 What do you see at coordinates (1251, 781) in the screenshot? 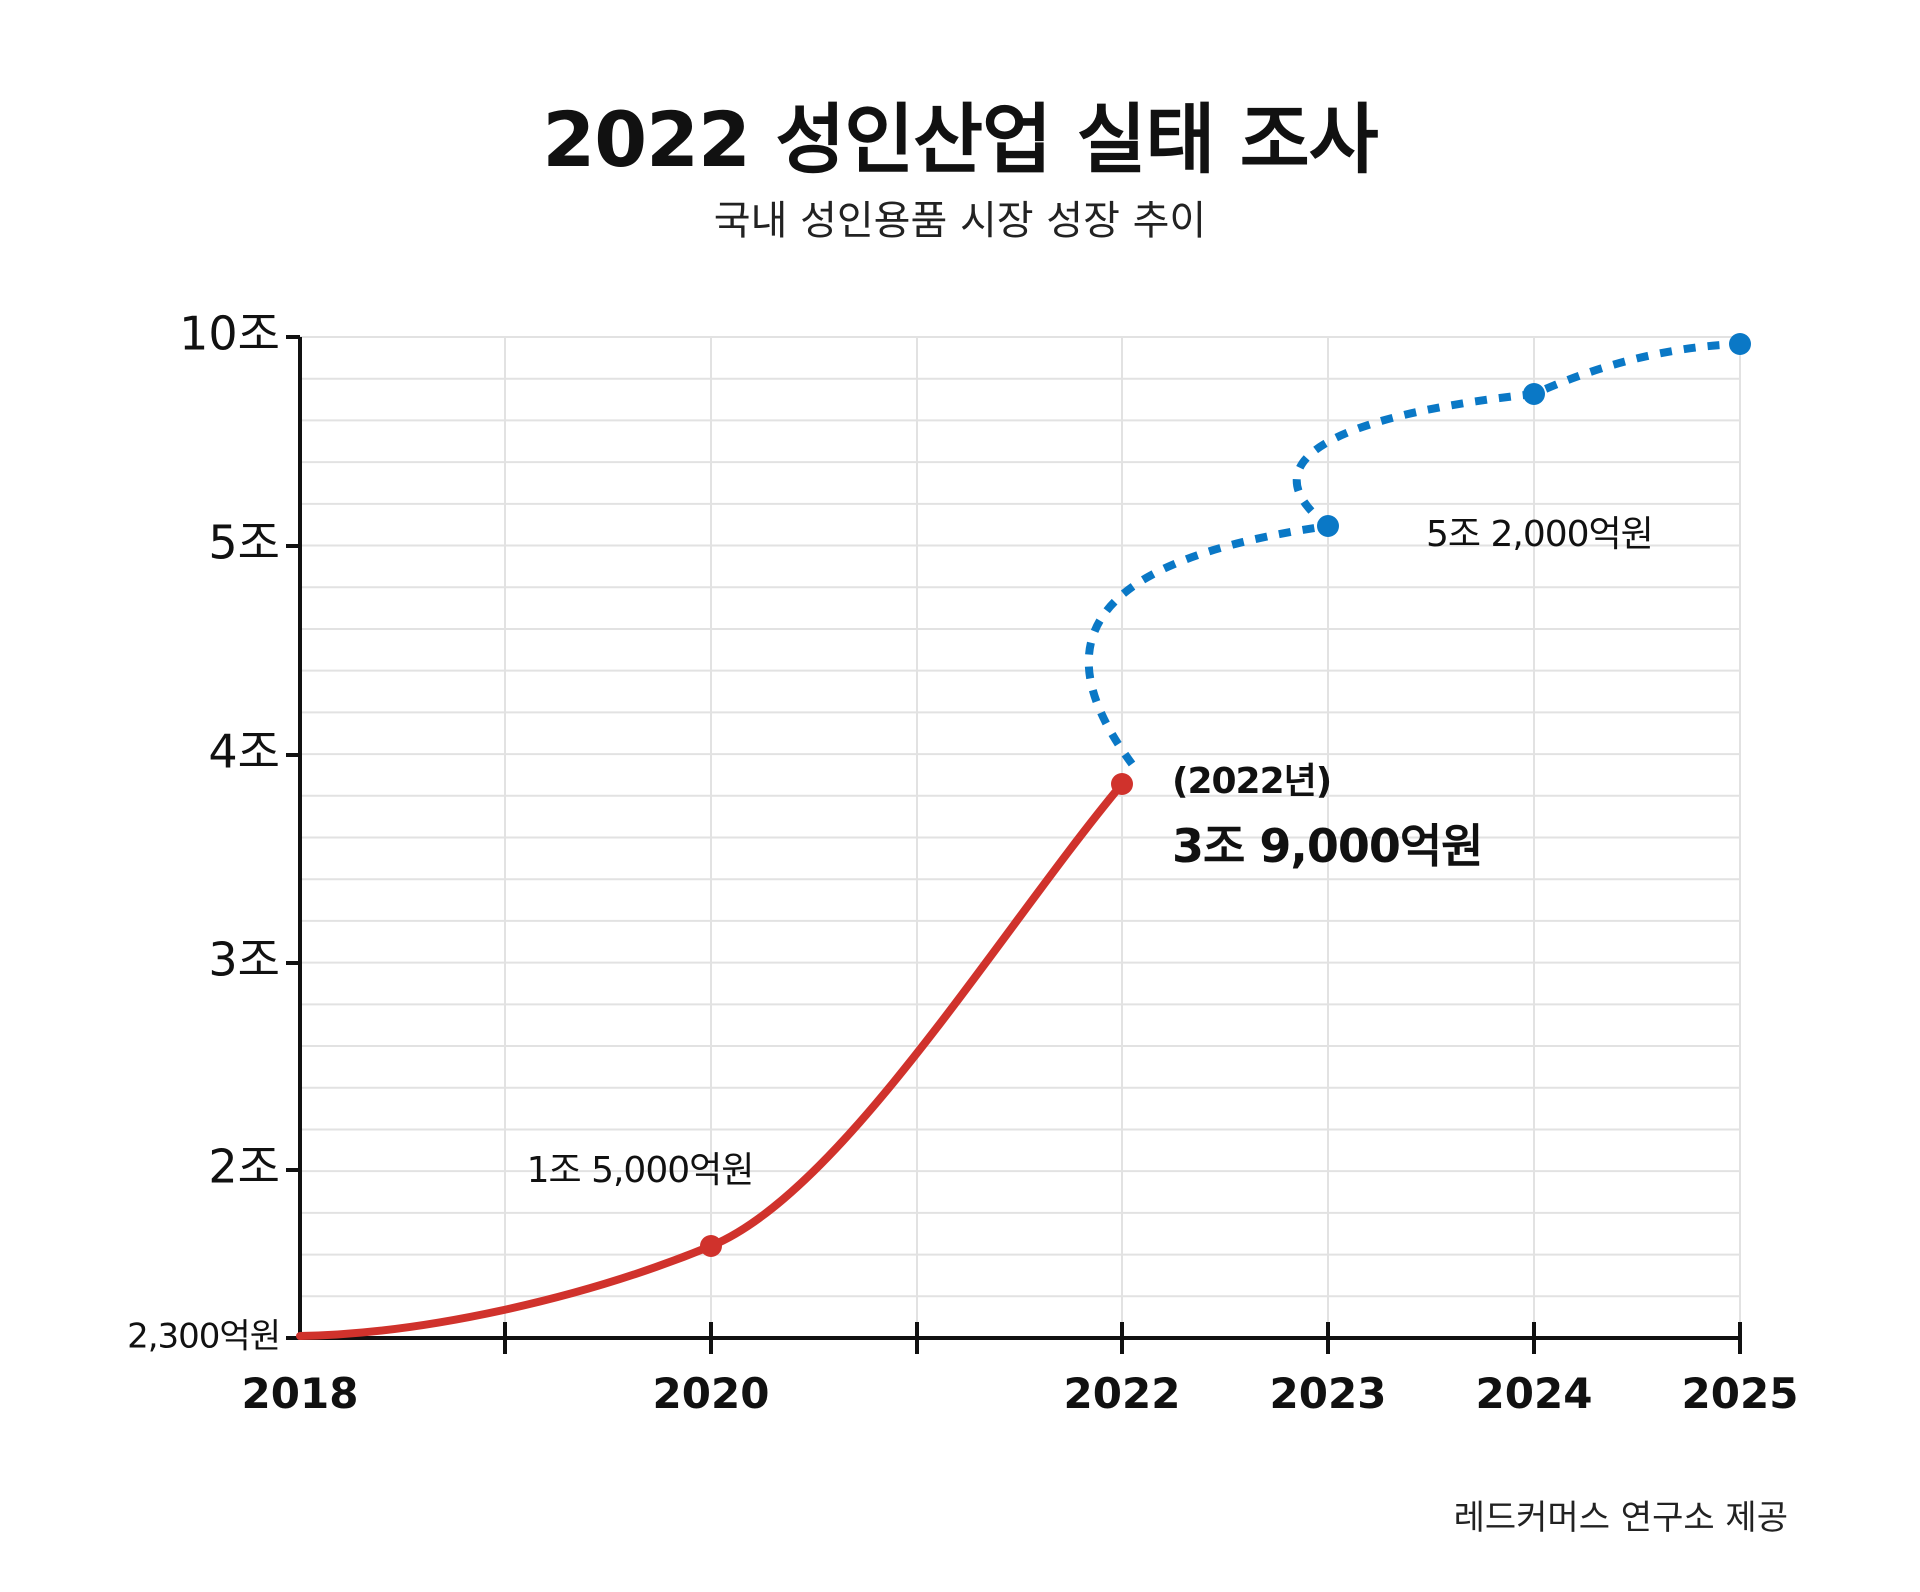
I see `data-label: (2022년)` at bounding box center [1251, 781].